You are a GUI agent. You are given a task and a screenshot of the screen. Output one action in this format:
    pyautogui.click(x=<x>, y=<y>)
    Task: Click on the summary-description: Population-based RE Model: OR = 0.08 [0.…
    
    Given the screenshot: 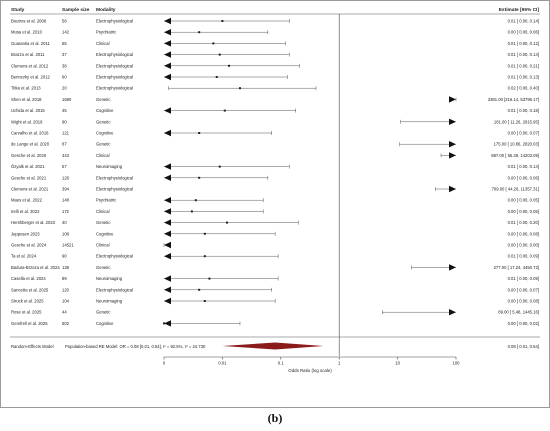 What is the action you would take?
    pyautogui.click(x=135, y=346)
    